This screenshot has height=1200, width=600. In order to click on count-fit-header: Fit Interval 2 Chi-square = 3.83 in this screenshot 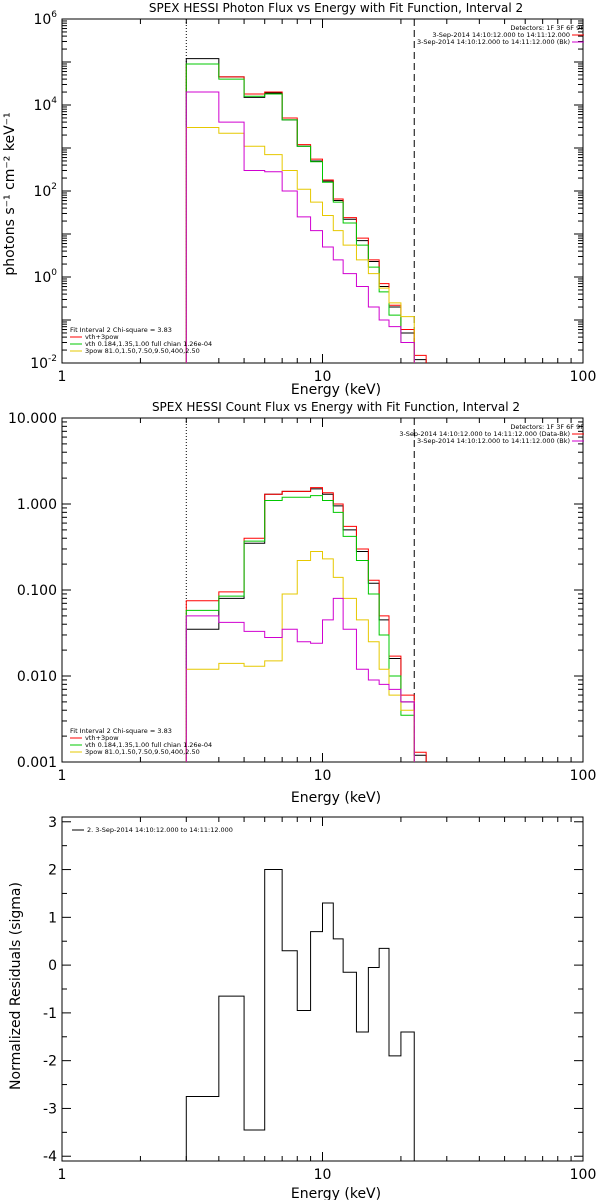, I will do `click(121, 731)`.